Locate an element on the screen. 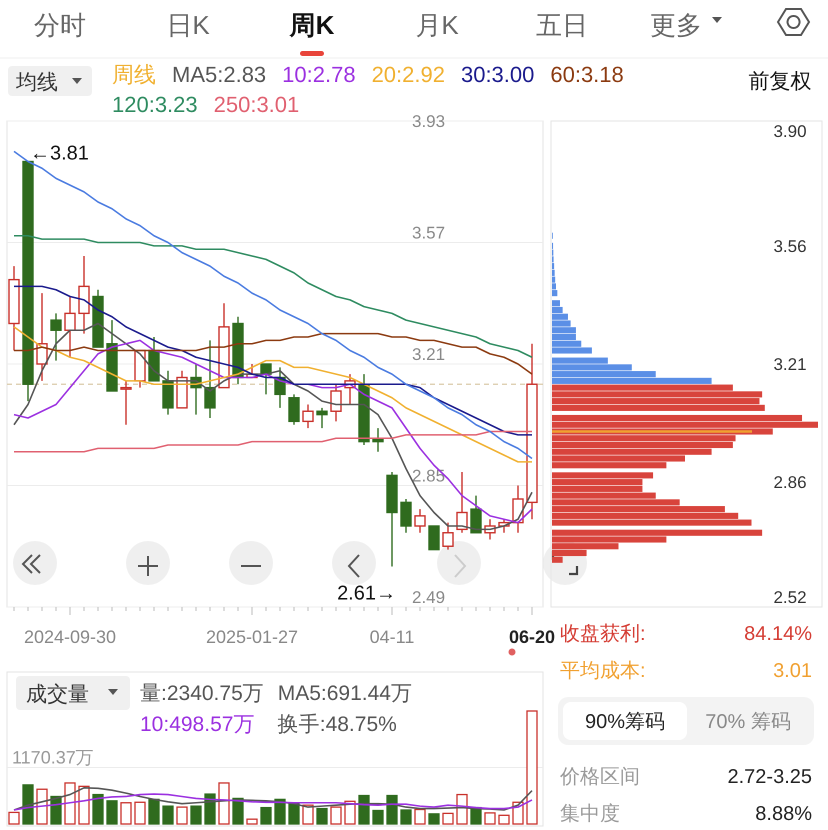 The width and height of the screenshot is (828, 830). text: 更多 is located at coordinates (676, 25).